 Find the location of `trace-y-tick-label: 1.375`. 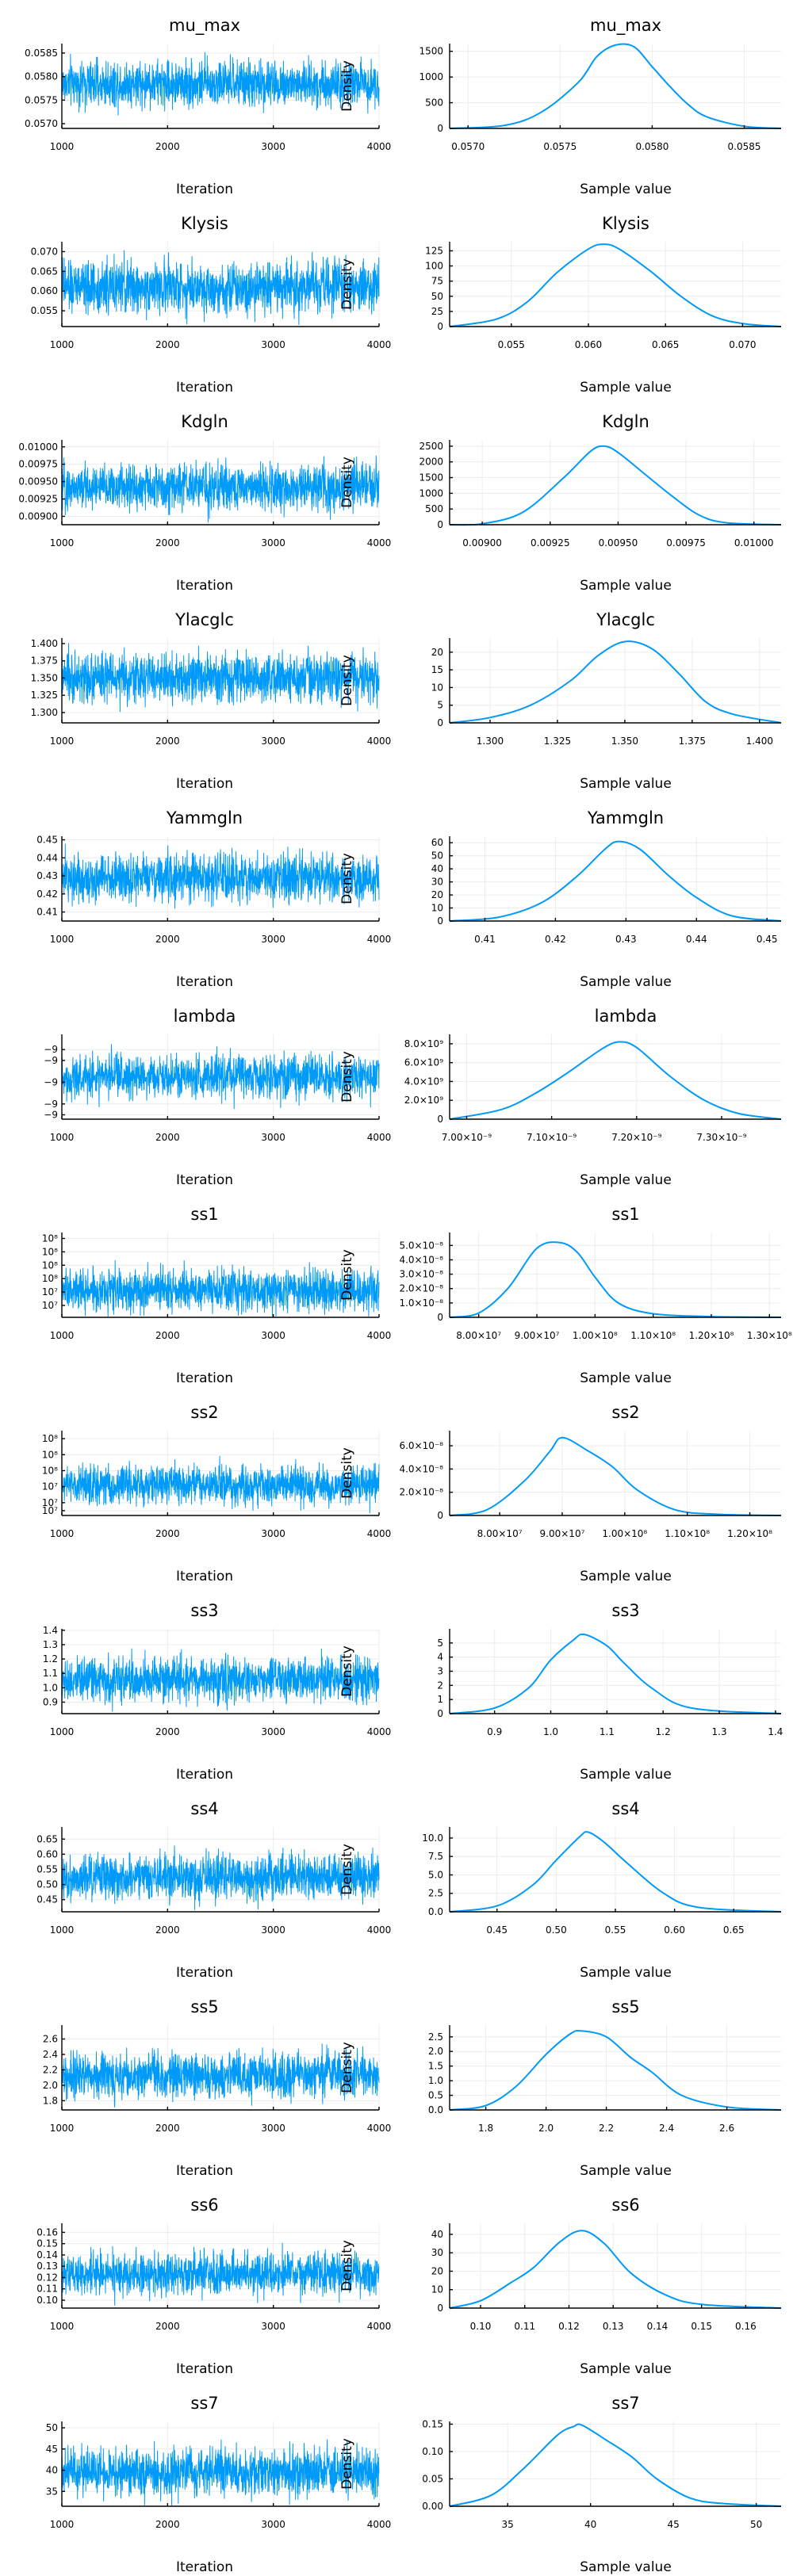

trace-y-tick-label: 1.375 is located at coordinates (45, 661).